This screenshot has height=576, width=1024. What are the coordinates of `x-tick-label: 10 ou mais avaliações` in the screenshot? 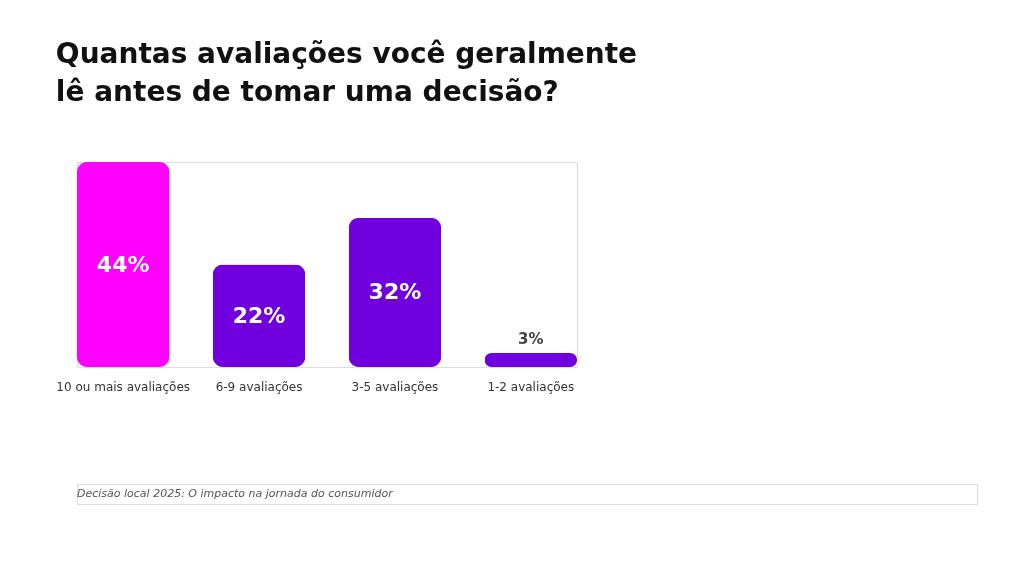 It's located at (123, 386).